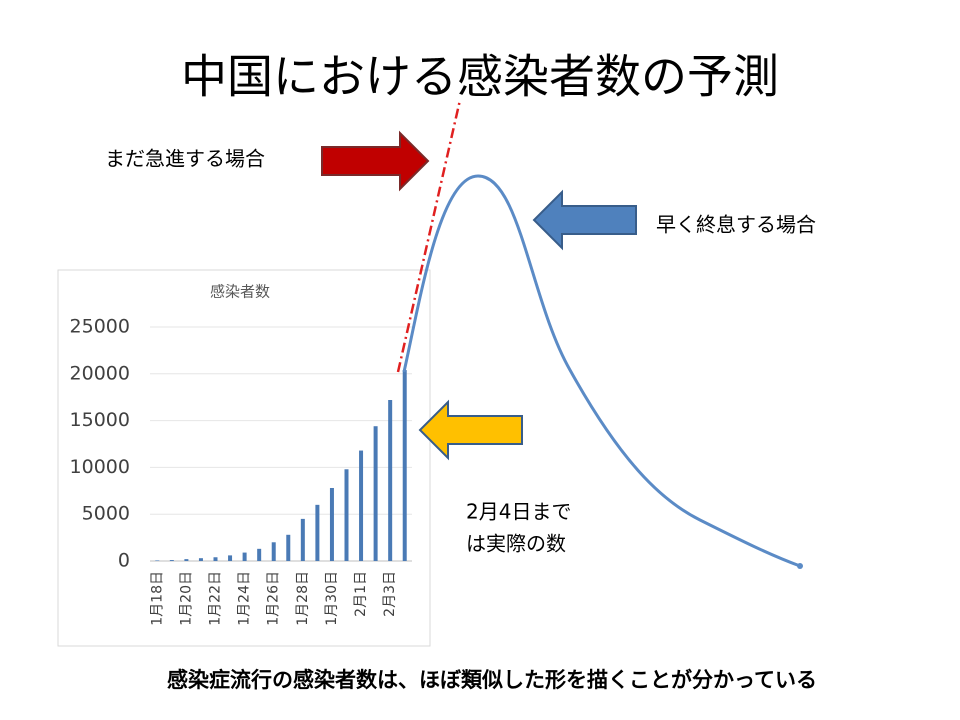 The height and width of the screenshot is (720, 960). I want to click on yellow-arrow, so click(470, 430).